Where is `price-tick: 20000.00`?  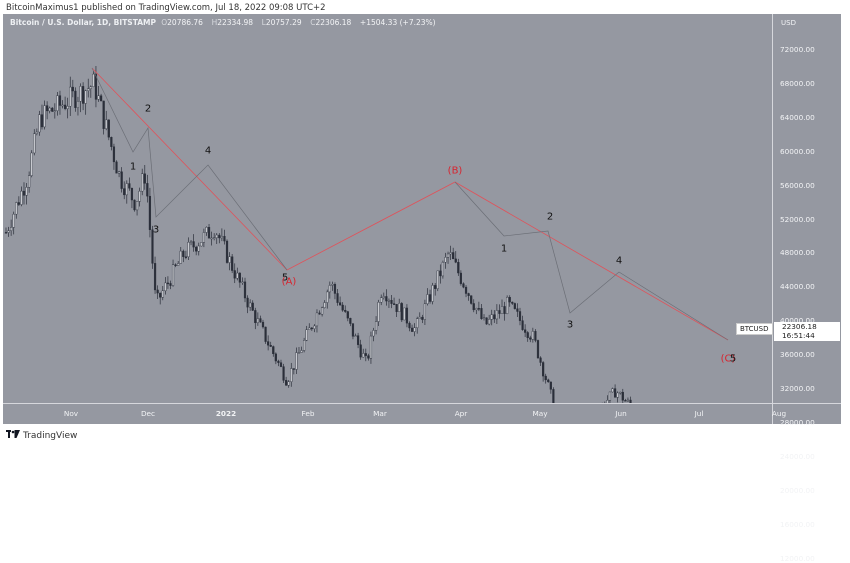 price-tick: 20000.00 is located at coordinates (797, 490).